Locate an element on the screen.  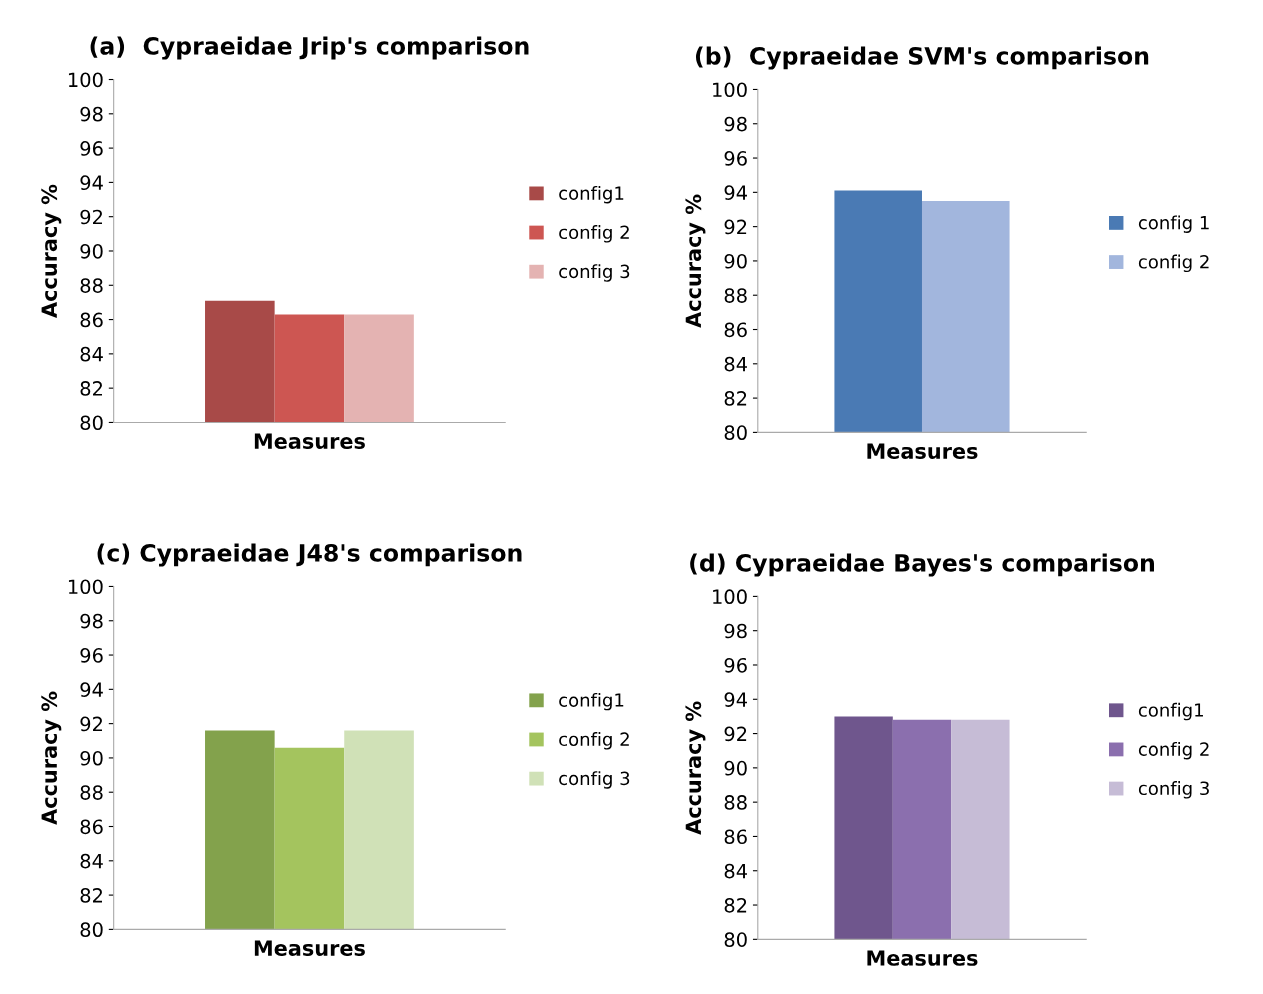
legend-label: config 1 is located at coordinates (1173, 224).